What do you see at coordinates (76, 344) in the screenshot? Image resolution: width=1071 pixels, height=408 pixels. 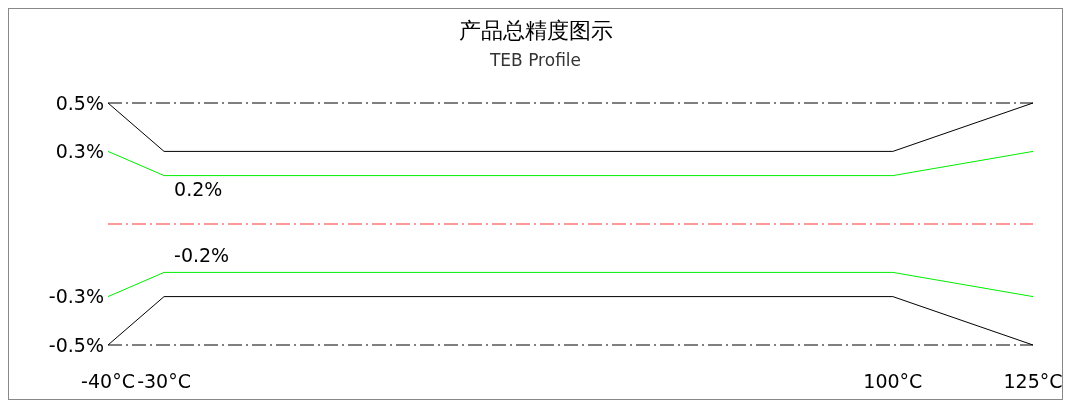 I see `y-tick-label: -0.5%` at bounding box center [76, 344].